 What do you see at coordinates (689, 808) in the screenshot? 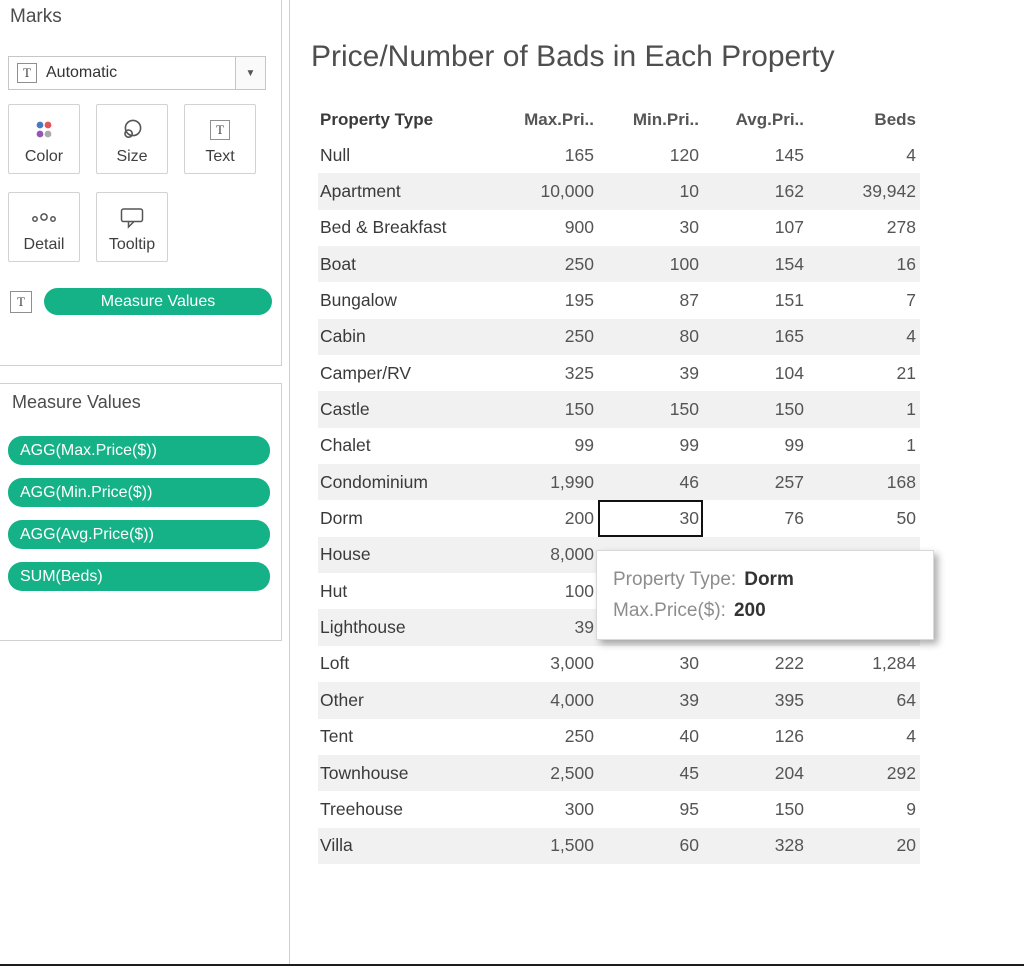
I see `table-cell: 95` at bounding box center [689, 808].